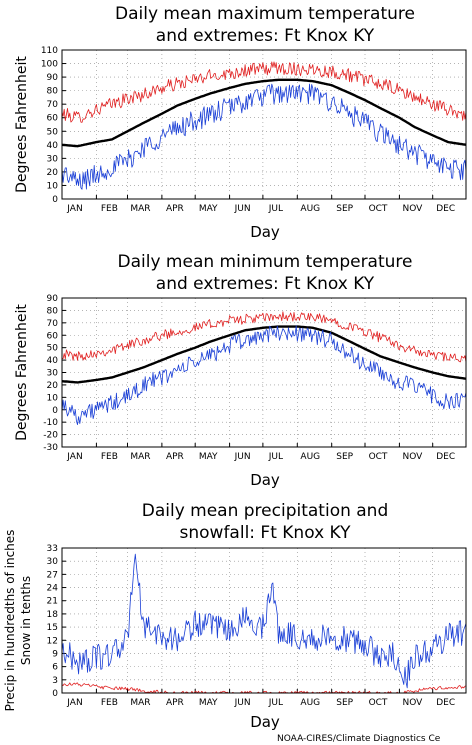 The width and height of the screenshot is (472, 745). I want to click on y-tick-label: 18, so click(53, 615).